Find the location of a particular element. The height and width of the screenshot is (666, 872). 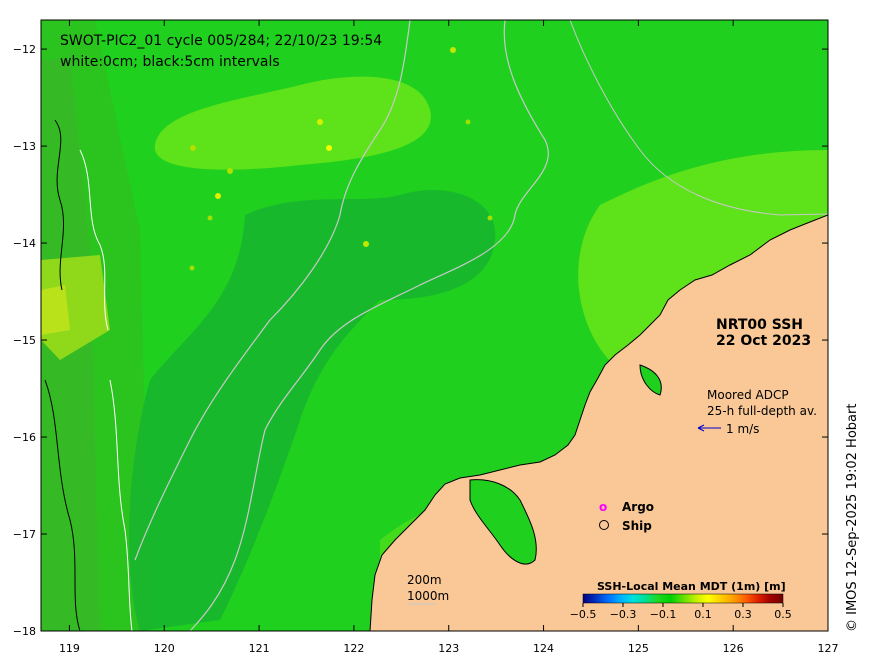

isobath-shelf is located at coordinates (698, 118).